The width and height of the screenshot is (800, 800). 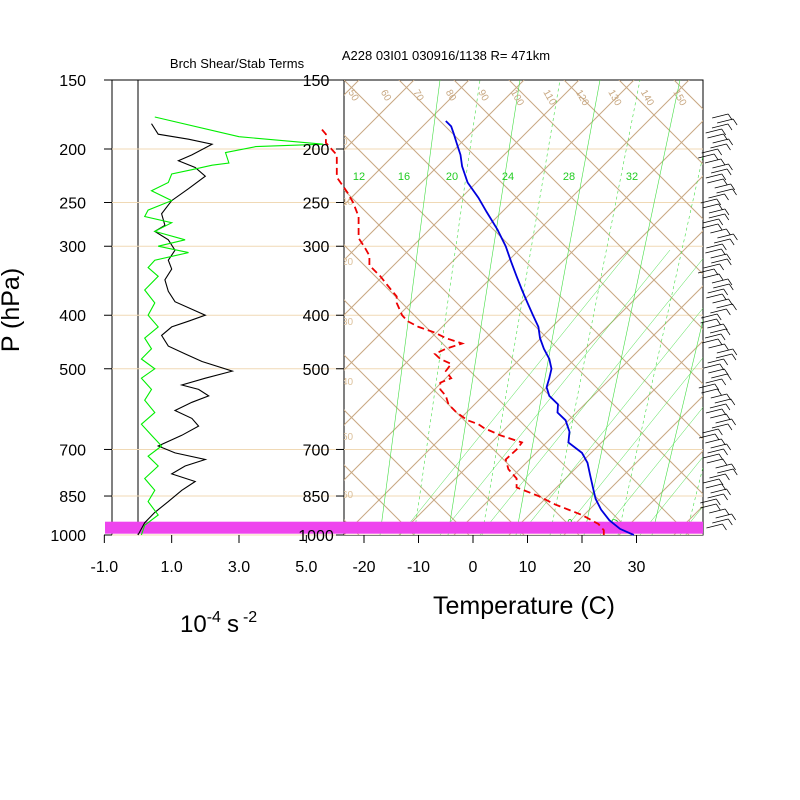 I want to click on theta-label: 60, so click(x=348, y=495).